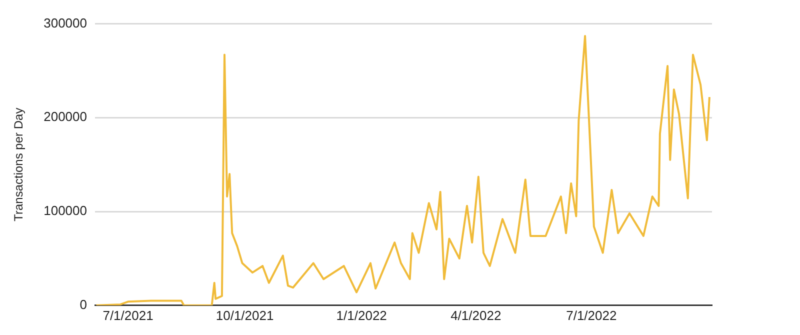  I want to click on x-tick-label: 7/1/2021, so click(128, 315).